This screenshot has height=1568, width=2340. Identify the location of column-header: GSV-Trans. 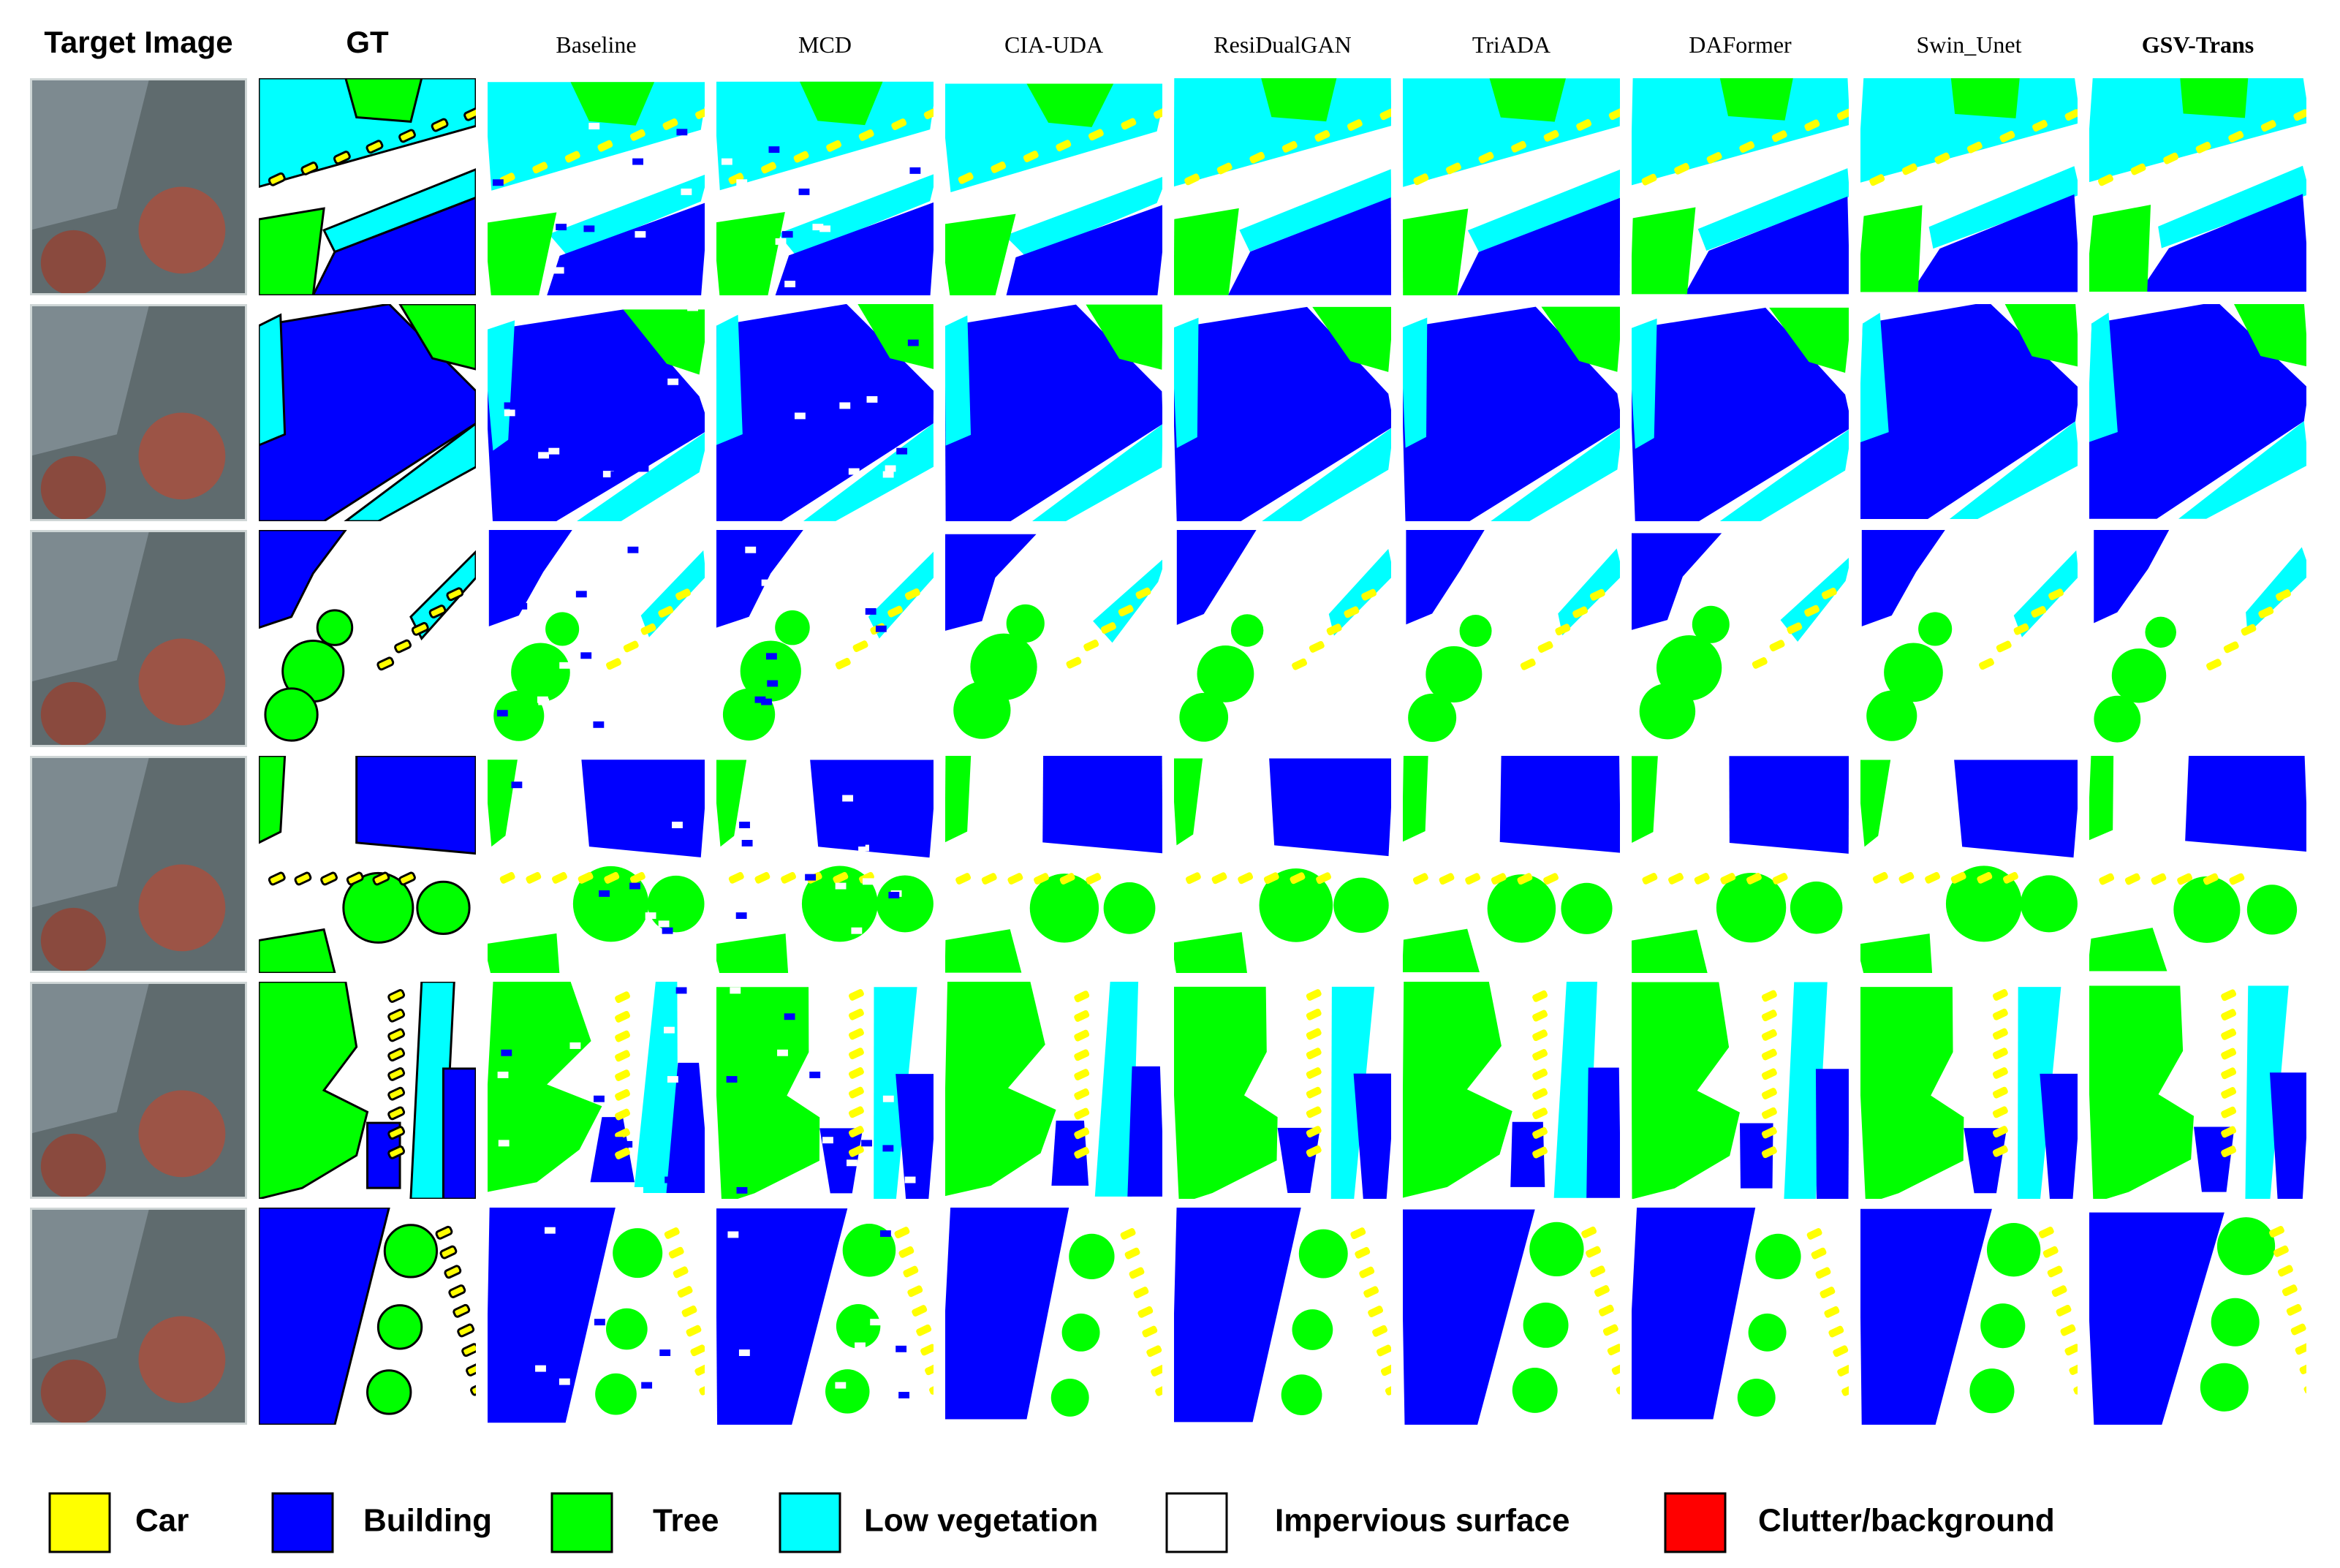
(2198, 45).